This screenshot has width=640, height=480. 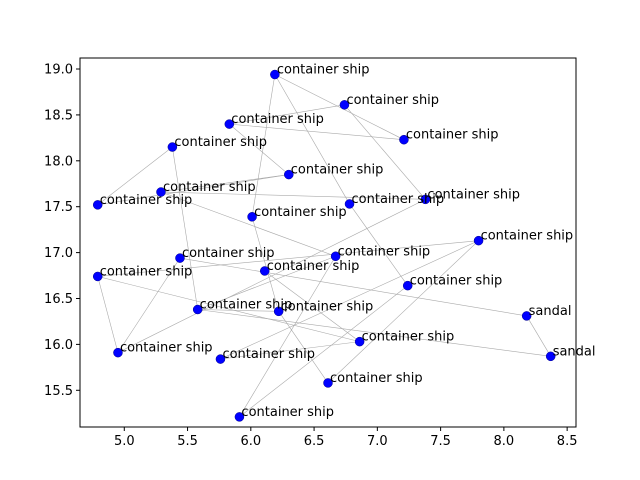 What do you see at coordinates (58, 161) in the screenshot?
I see `y-tick-label: 18.0` at bounding box center [58, 161].